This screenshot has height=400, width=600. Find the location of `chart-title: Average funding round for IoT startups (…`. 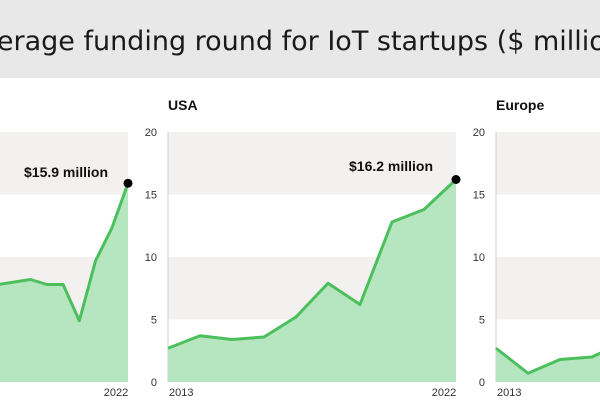

chart-title: Average funding round for IoT startups (… is located at coordinates (300, 41).